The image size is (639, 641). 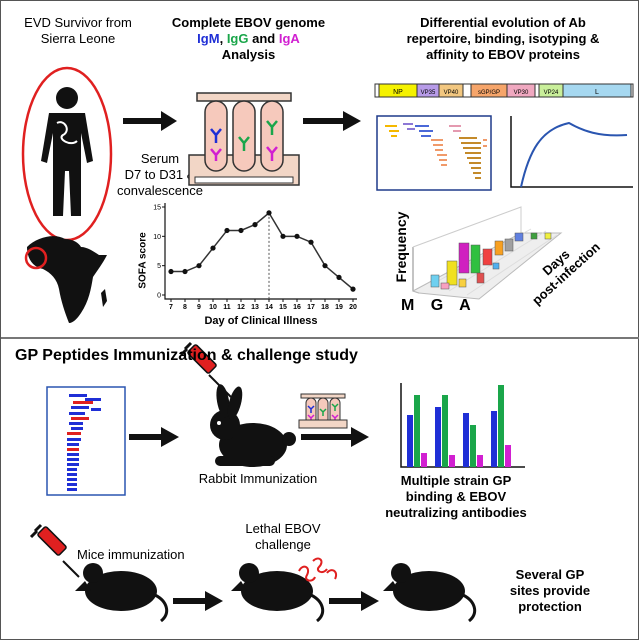 What do you see at coordinates (317, 569) in the screenshot?
I see `ebov-virus-icon` at bounding box center [317, 569].